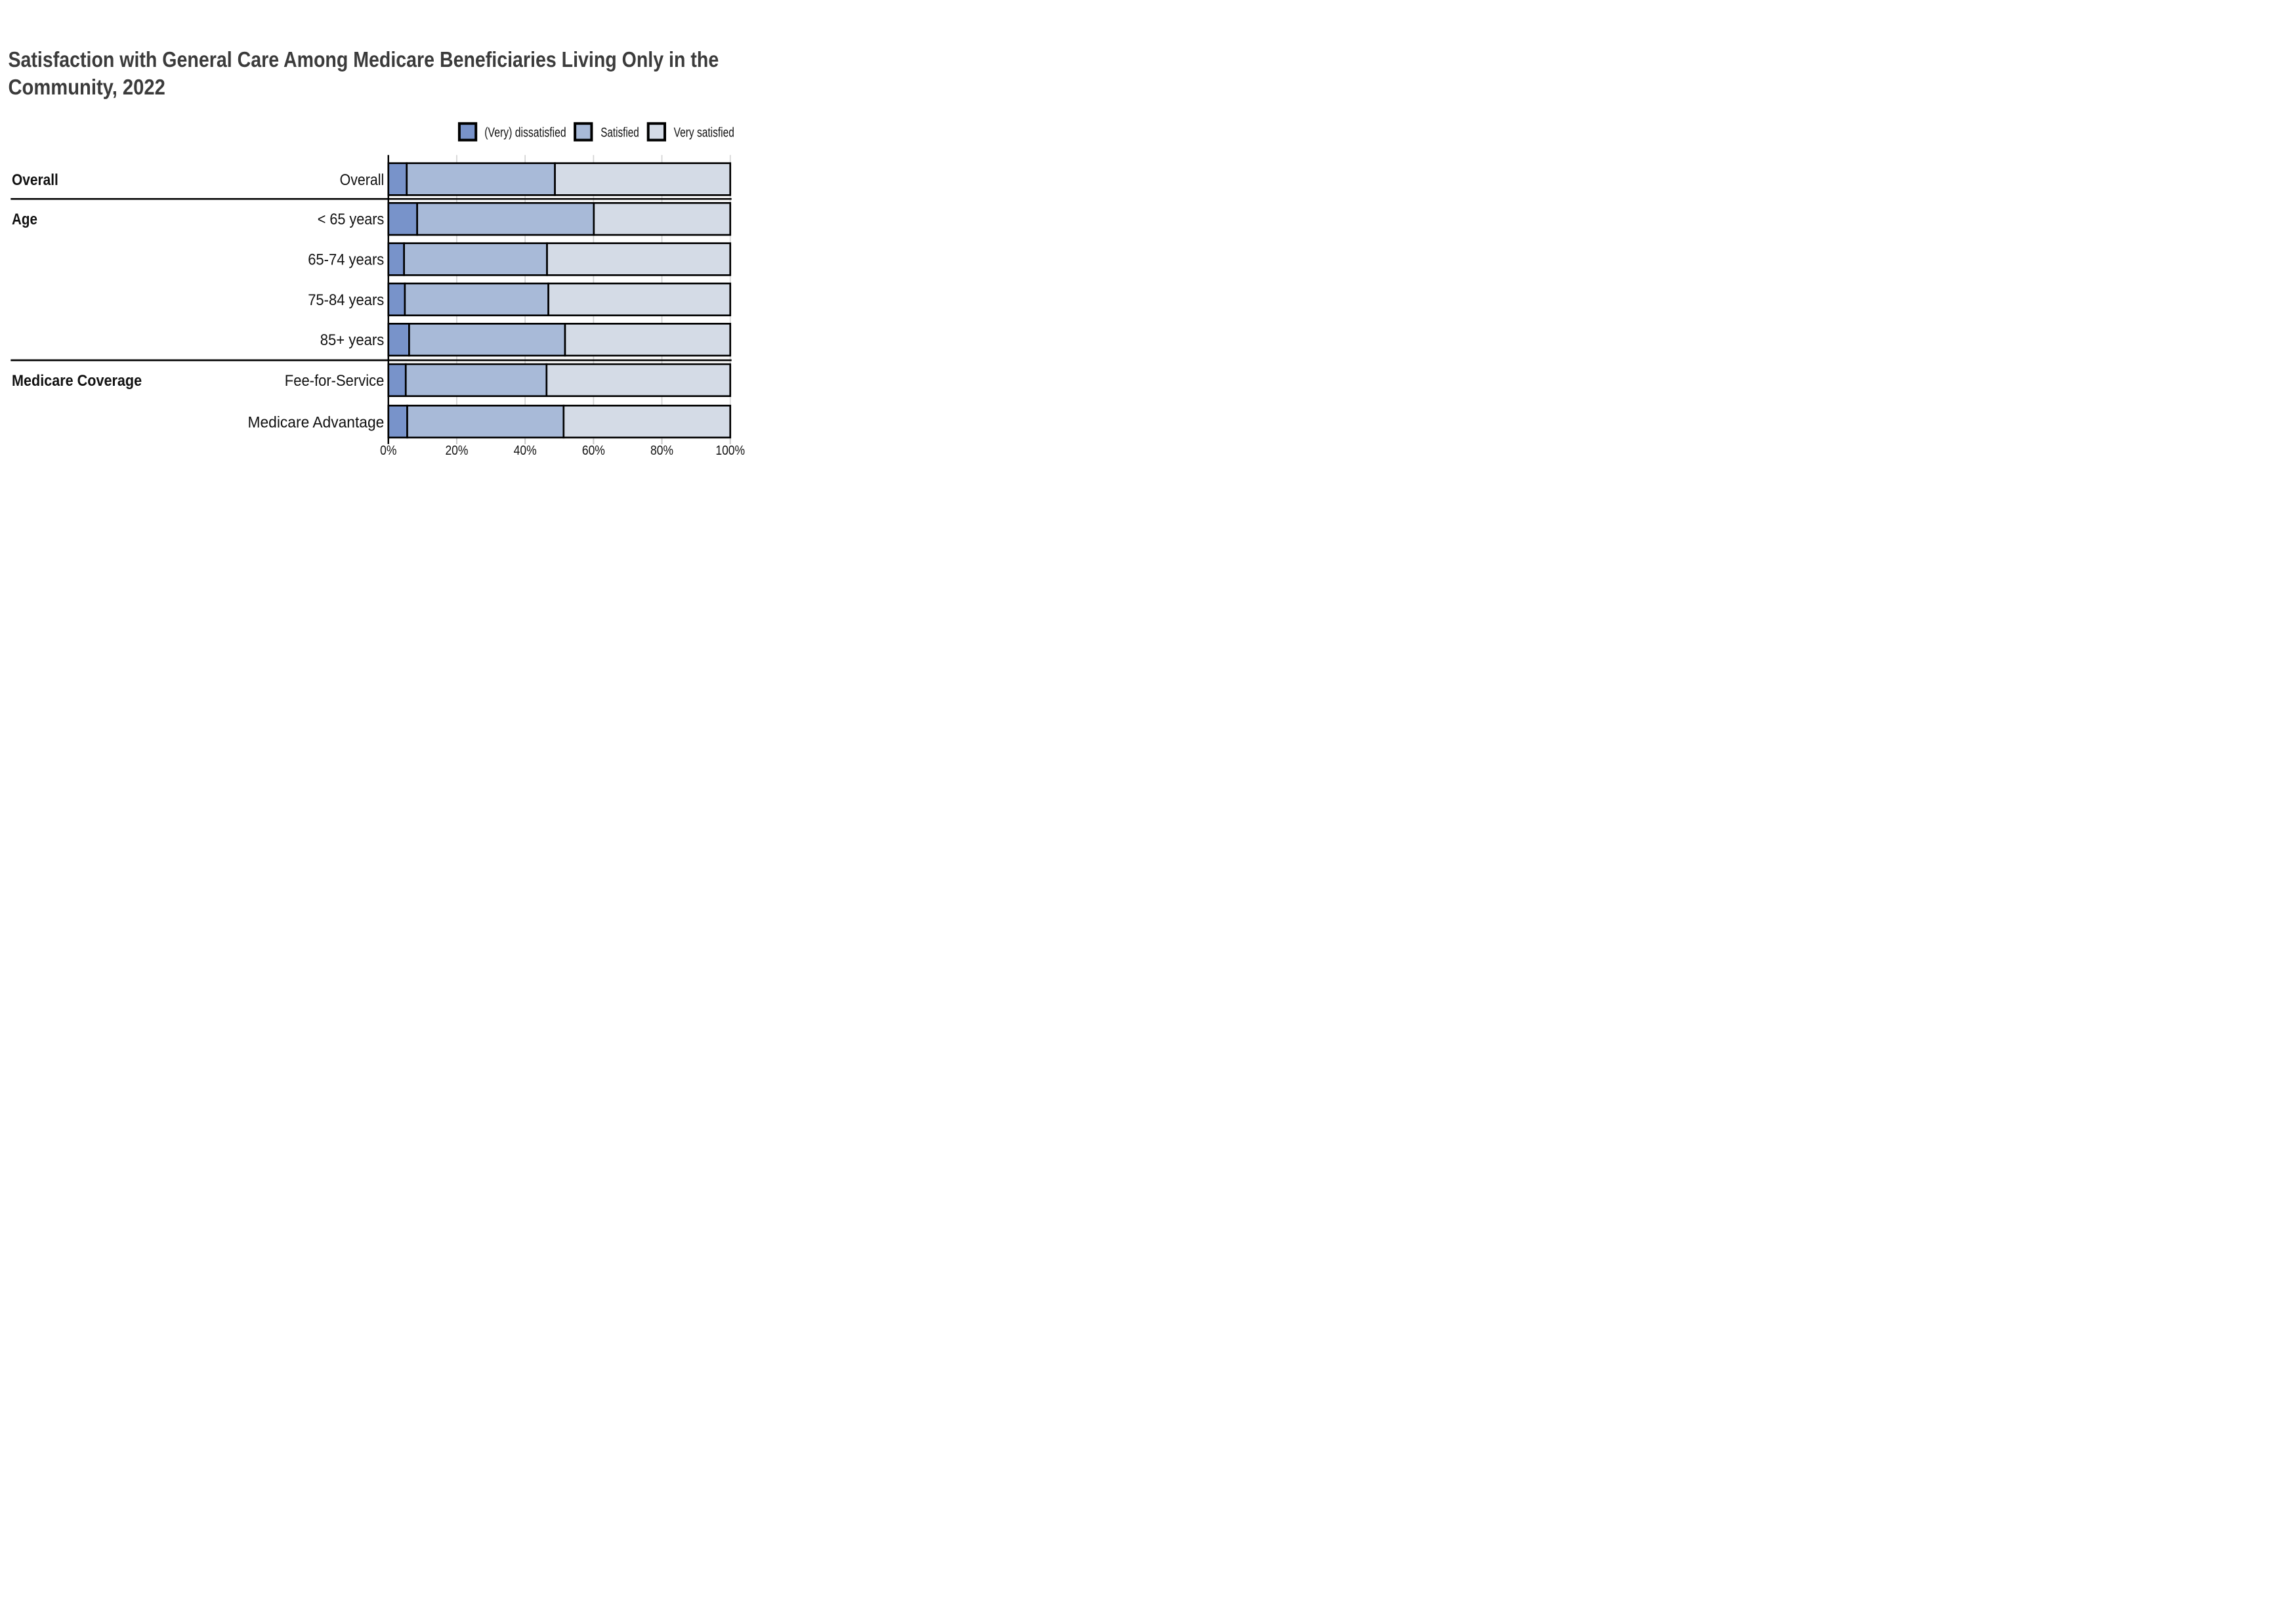  I want to click on svg-text: 100%, so click(730, 451).